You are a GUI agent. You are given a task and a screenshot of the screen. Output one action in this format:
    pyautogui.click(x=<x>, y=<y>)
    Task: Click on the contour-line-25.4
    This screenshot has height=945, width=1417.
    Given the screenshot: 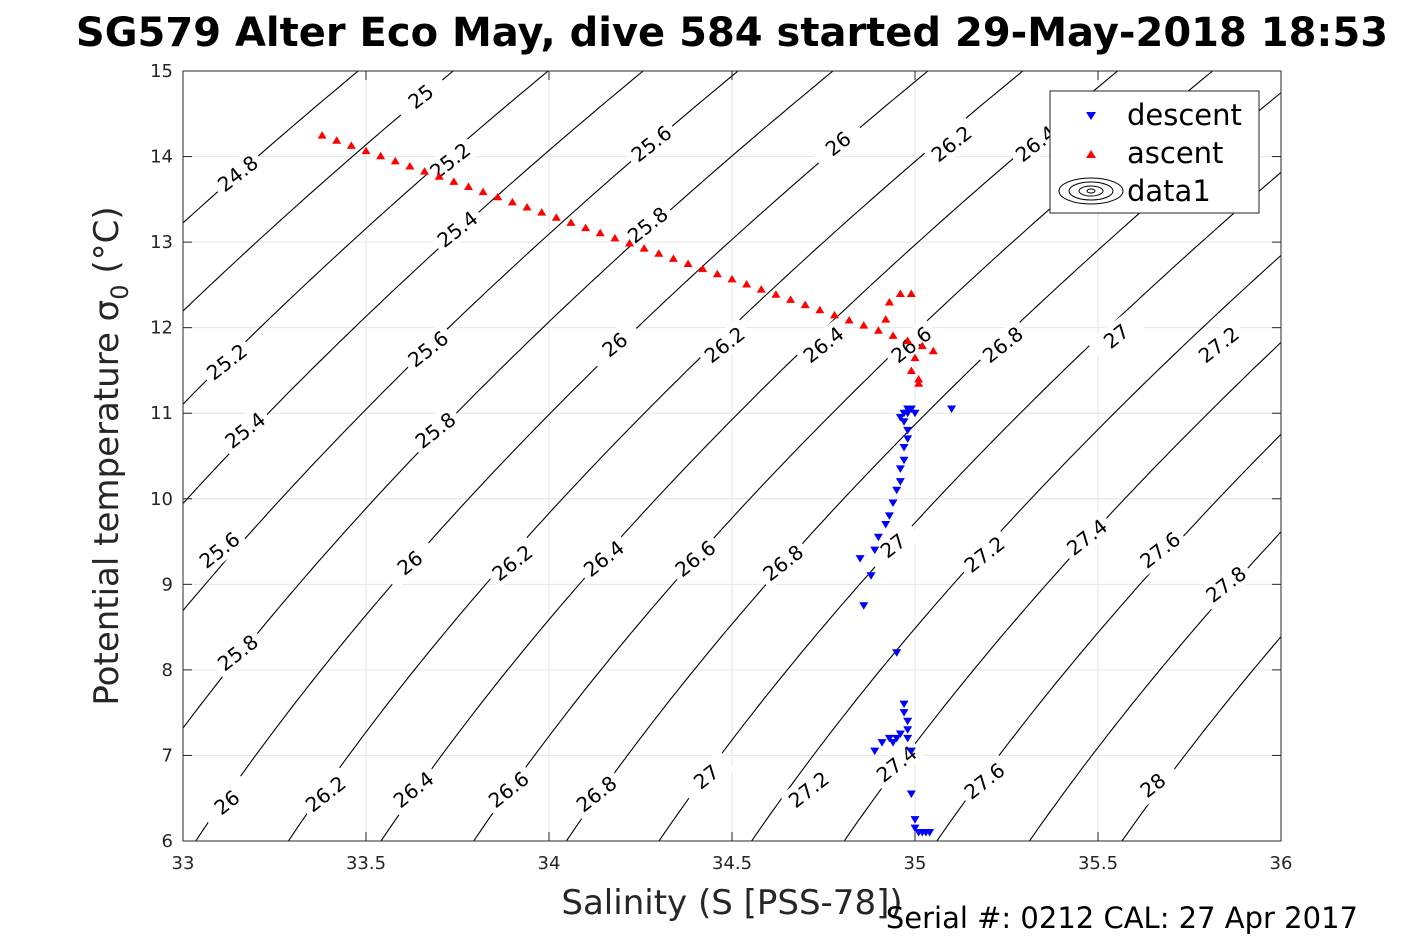 What is the action you would take?
    pyautogui.click(x=413, y=288)
    